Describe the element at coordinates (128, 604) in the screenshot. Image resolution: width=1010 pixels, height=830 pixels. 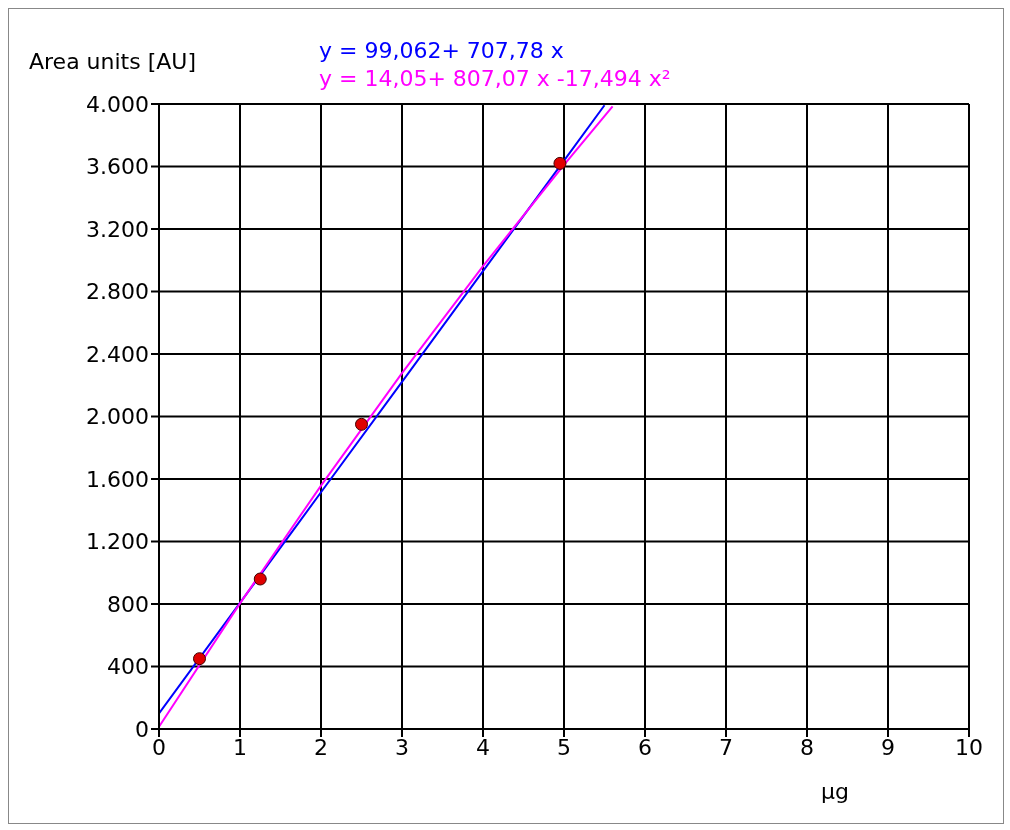
I see `y-tick-label: 800` at that location.